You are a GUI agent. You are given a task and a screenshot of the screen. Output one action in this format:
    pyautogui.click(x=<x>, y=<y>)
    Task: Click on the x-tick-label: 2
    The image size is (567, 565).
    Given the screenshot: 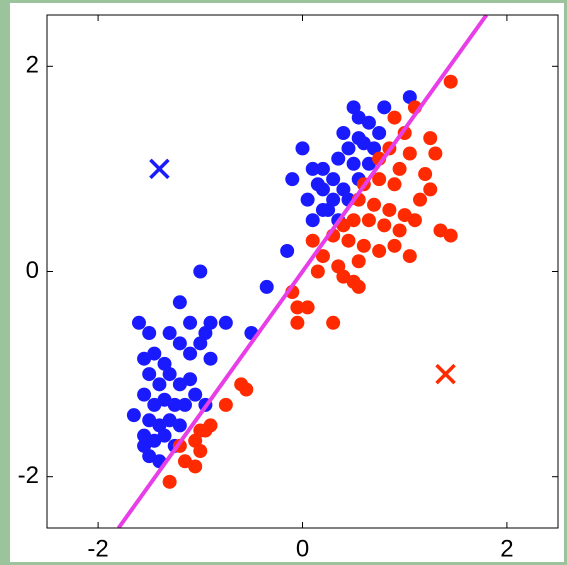 What is the action you would take?
    pyautogui.click(x=506, y=548)
    